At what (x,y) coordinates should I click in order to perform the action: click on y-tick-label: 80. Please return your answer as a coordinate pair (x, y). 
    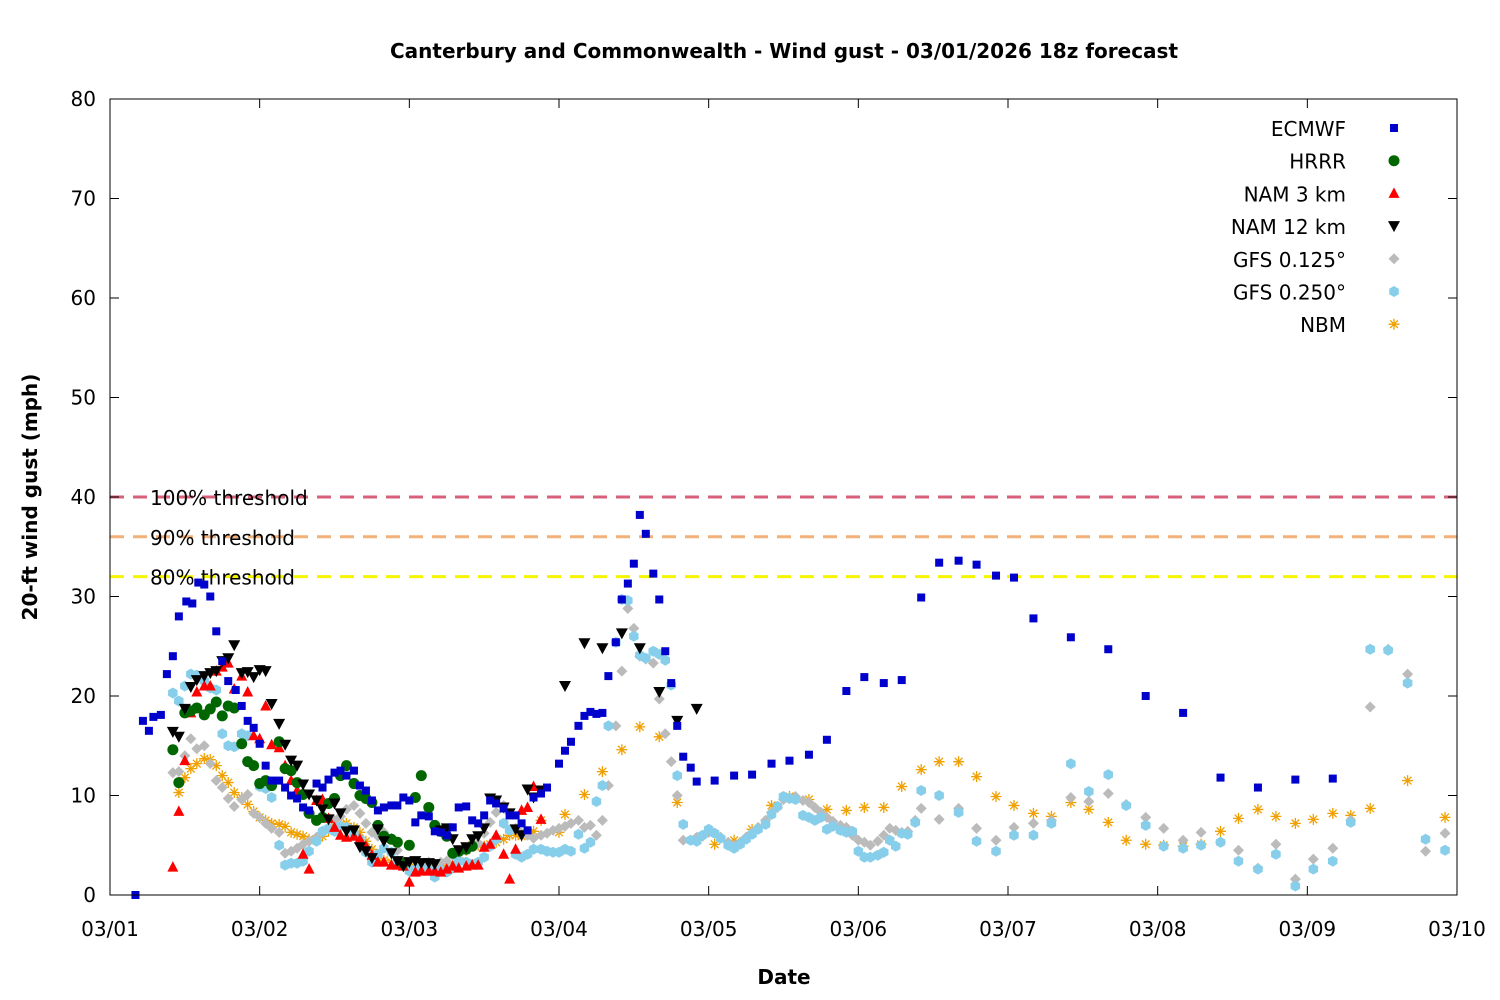
    Looking at the image, I should click on (83, 99).